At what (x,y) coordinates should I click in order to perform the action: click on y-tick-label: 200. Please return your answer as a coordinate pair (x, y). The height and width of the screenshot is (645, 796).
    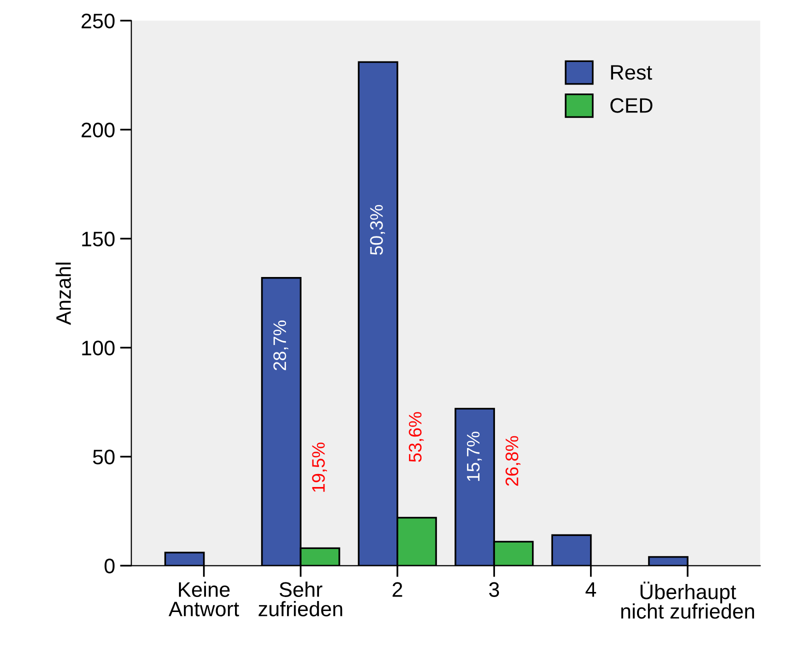
    Looking at the image, I should click on (98, 130).